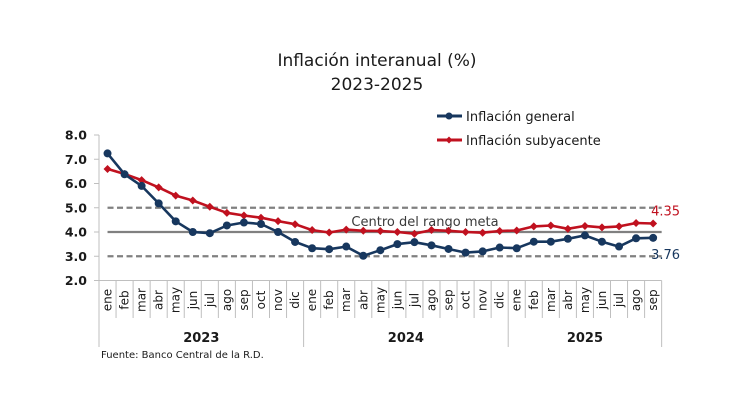 The height and width of the screenshot is (416, 755). Describe the element at coordinates (377, 85) in the screenshot. I see `chart-subtitle: 2023-2025` at that location.